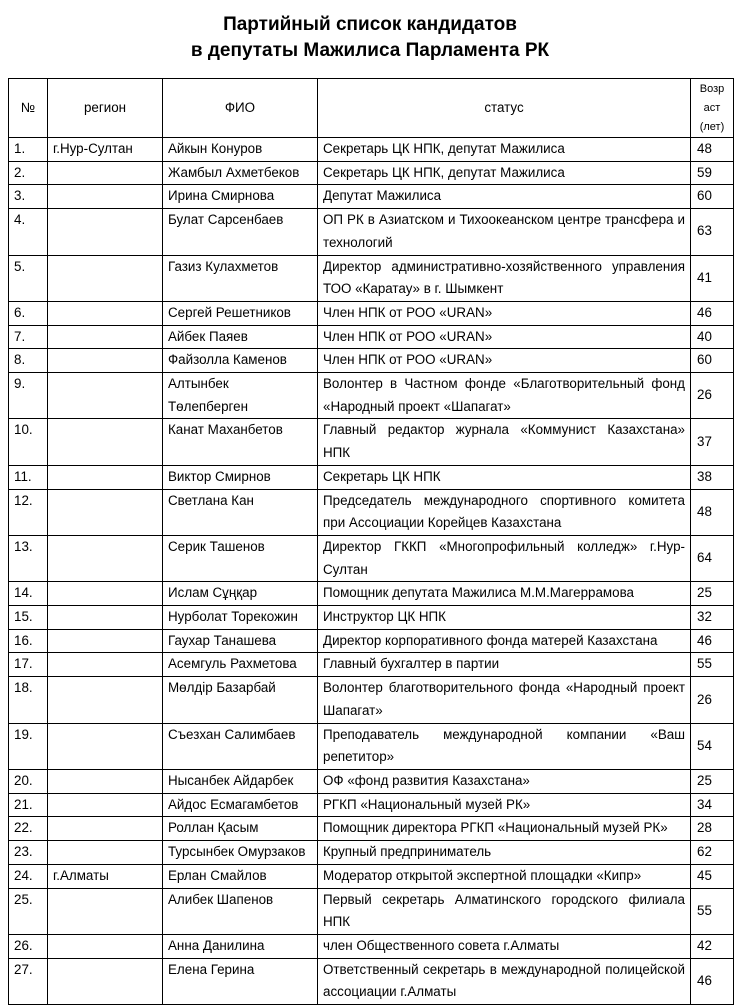 This screenshot has height=1005, width=740. I want to click on cell-name: Гаухар Танашева, so click(240, 641).